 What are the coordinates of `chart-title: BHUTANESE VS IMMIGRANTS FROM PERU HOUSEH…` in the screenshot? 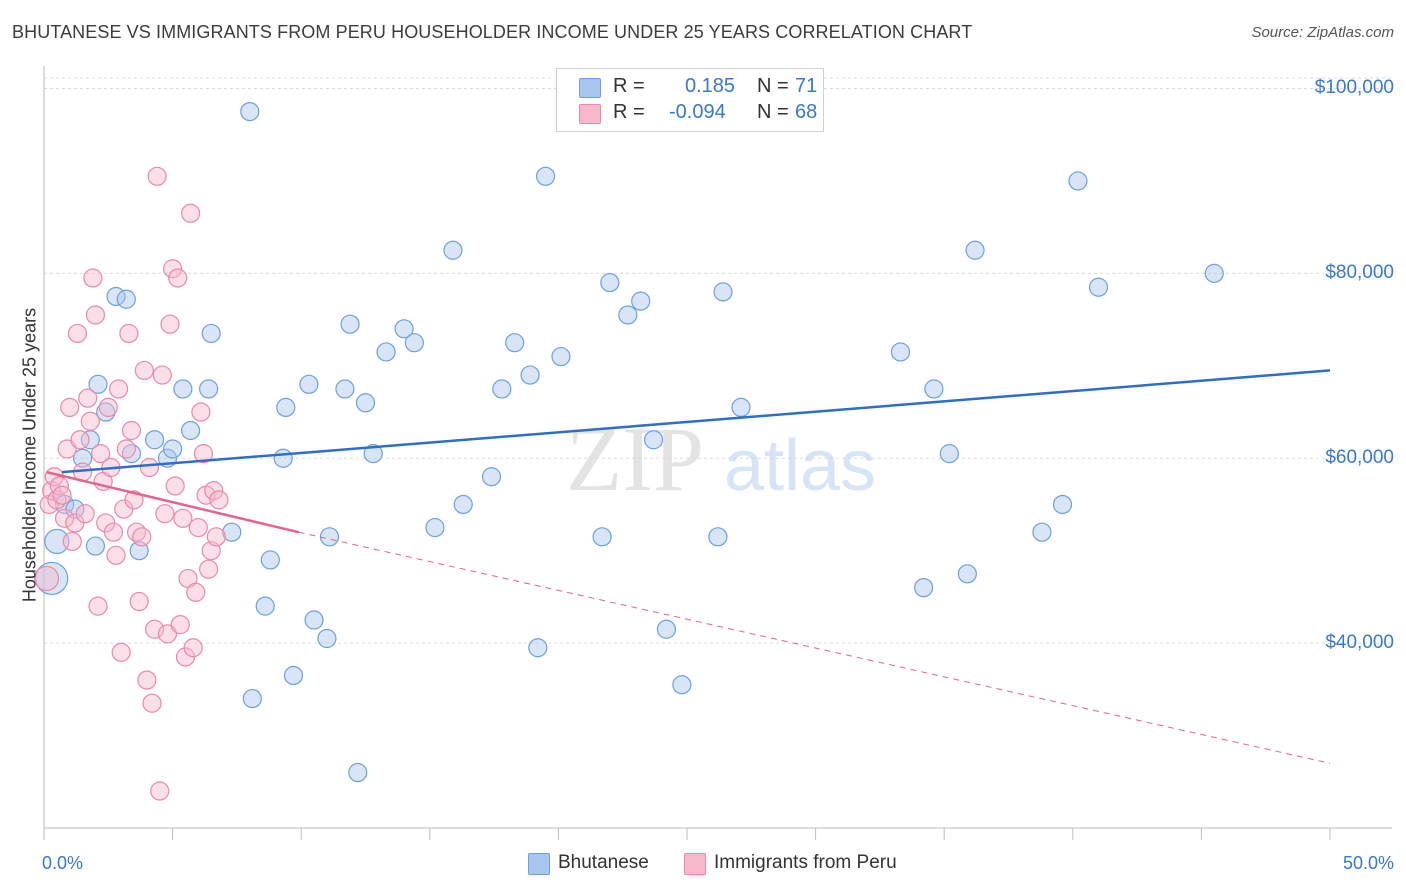 It's located at (492, 32).